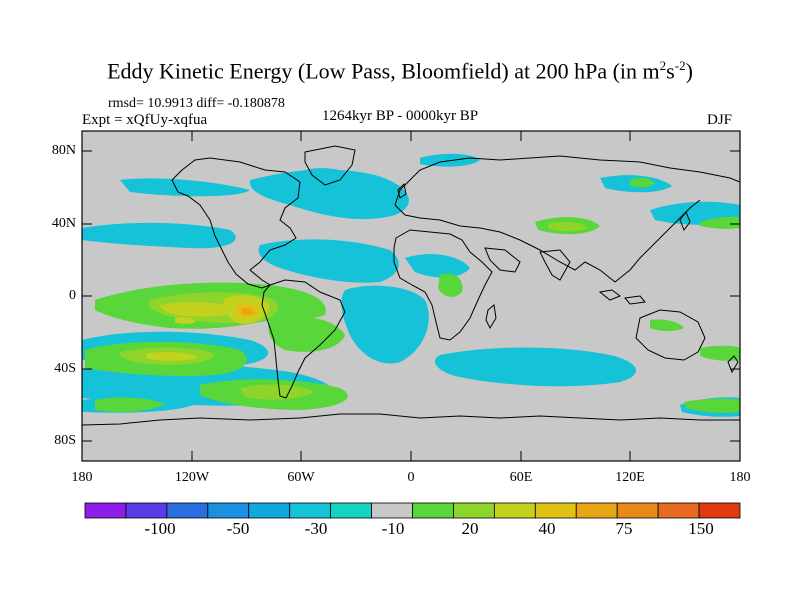 This screenshot has width=800, height=600. I want to click on contour-green-nepac-far, so click(712, 405).